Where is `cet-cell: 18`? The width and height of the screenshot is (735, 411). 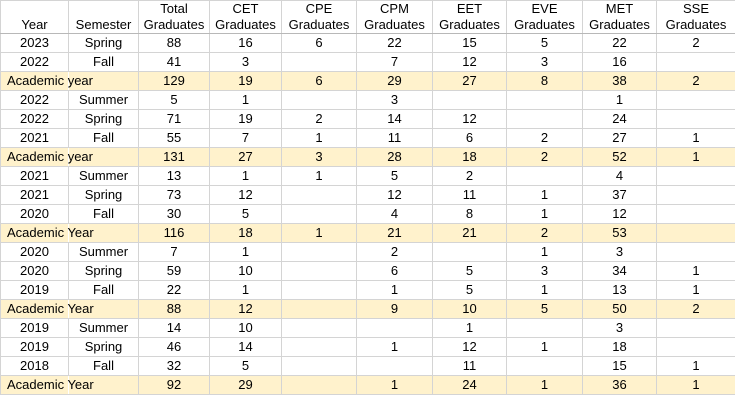
cet-cell: 18 is located at coordinates (245, 233).